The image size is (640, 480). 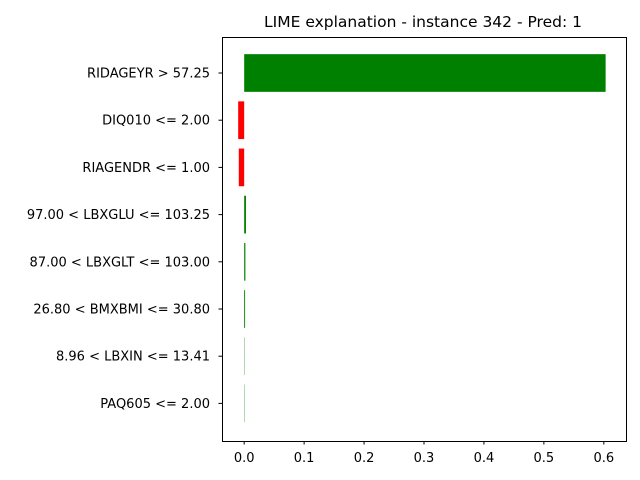 I want to click on y-tick-label-2: RIAGENDR <= 1.00, so click(x=146, y=168).